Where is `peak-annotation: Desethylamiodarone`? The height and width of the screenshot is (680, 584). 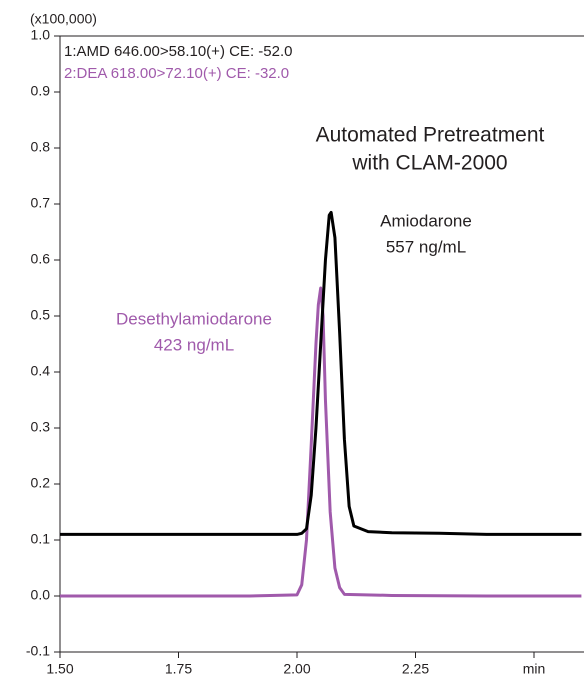
peak-annotation: Desethylamiodarone is located at coordinates (194, 318).